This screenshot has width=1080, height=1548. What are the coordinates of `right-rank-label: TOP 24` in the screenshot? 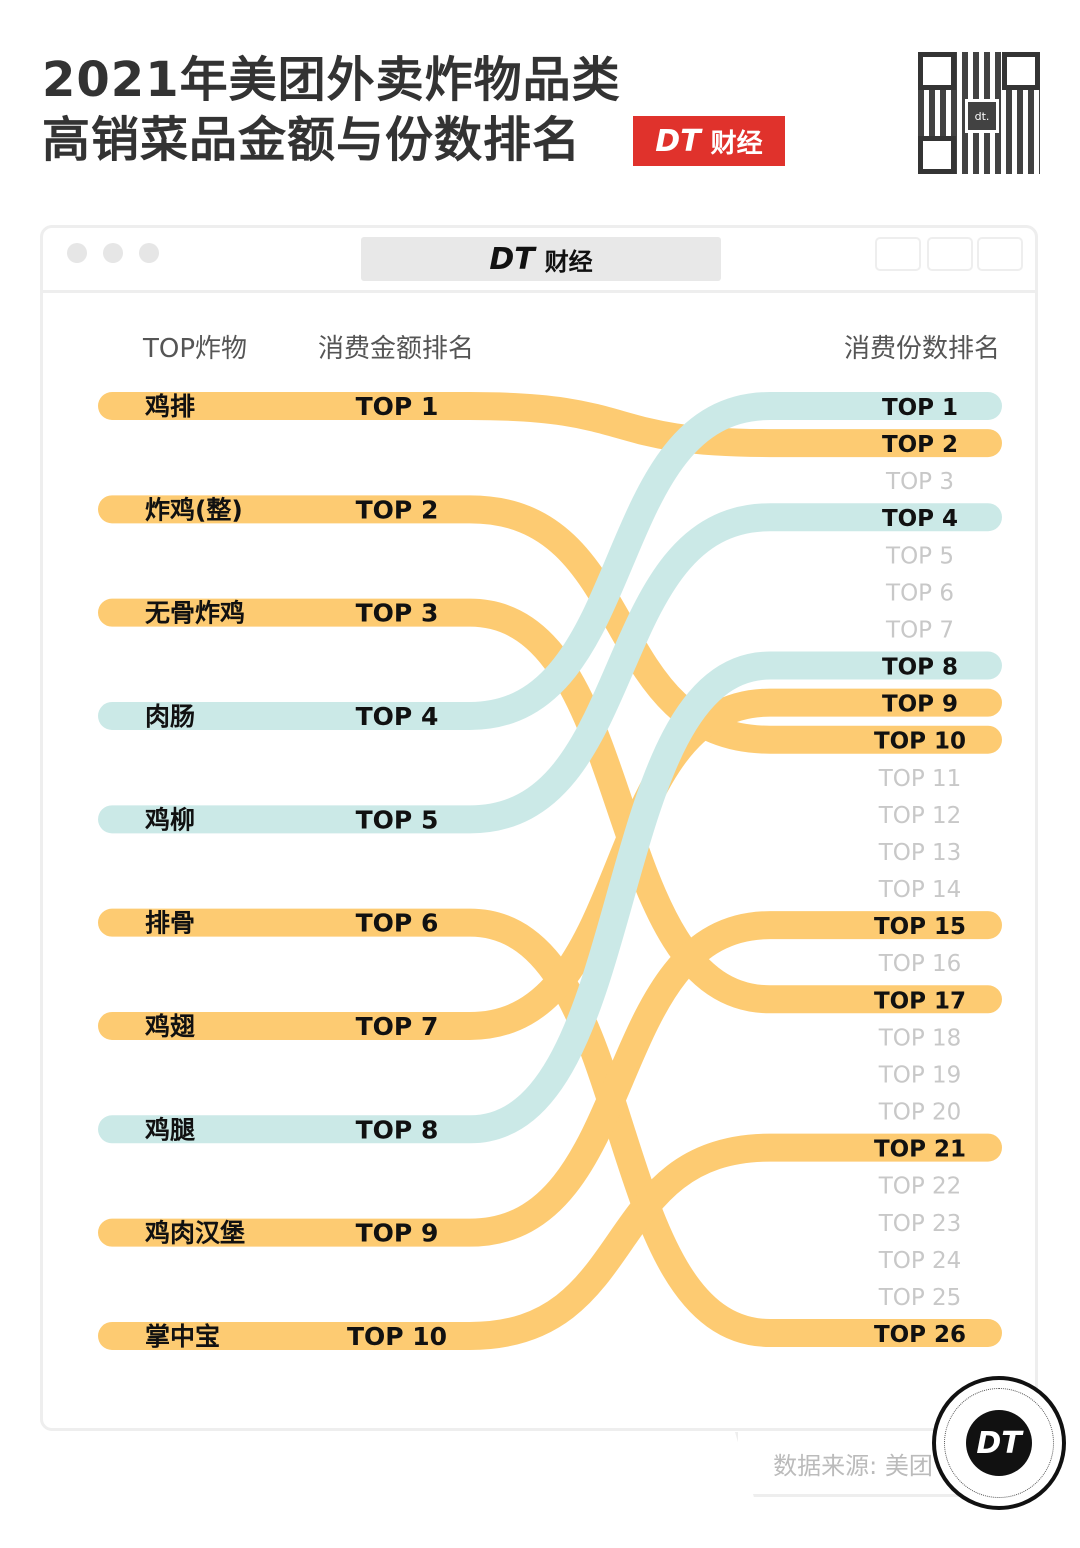 It's located at (920, 1261).